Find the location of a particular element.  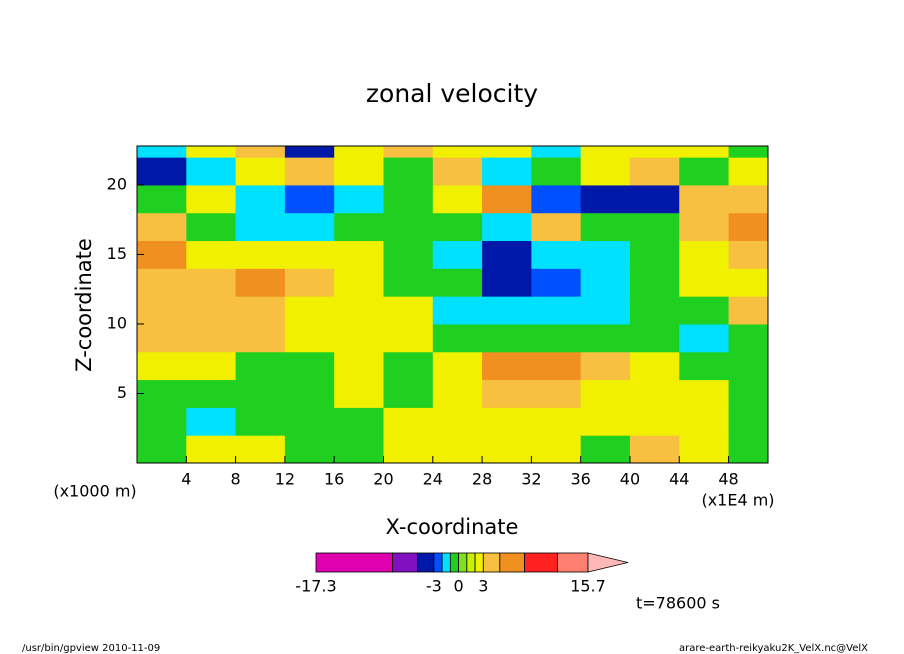

x-tick-label: 36 is located at coordinates (580, 479).